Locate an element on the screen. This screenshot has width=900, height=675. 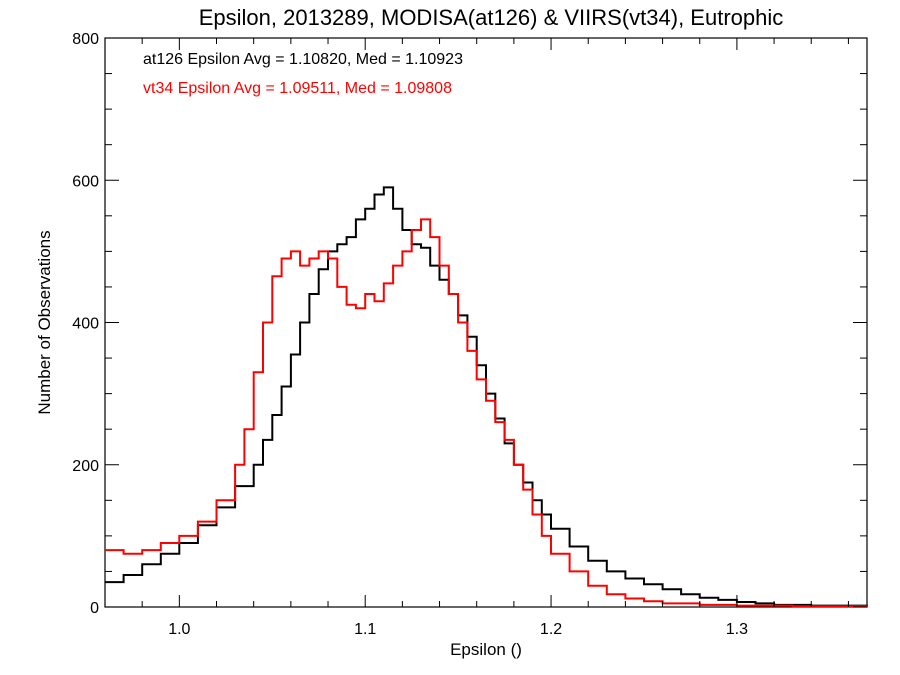
y-tick-label: 400 is located at coordinates (85, 324).